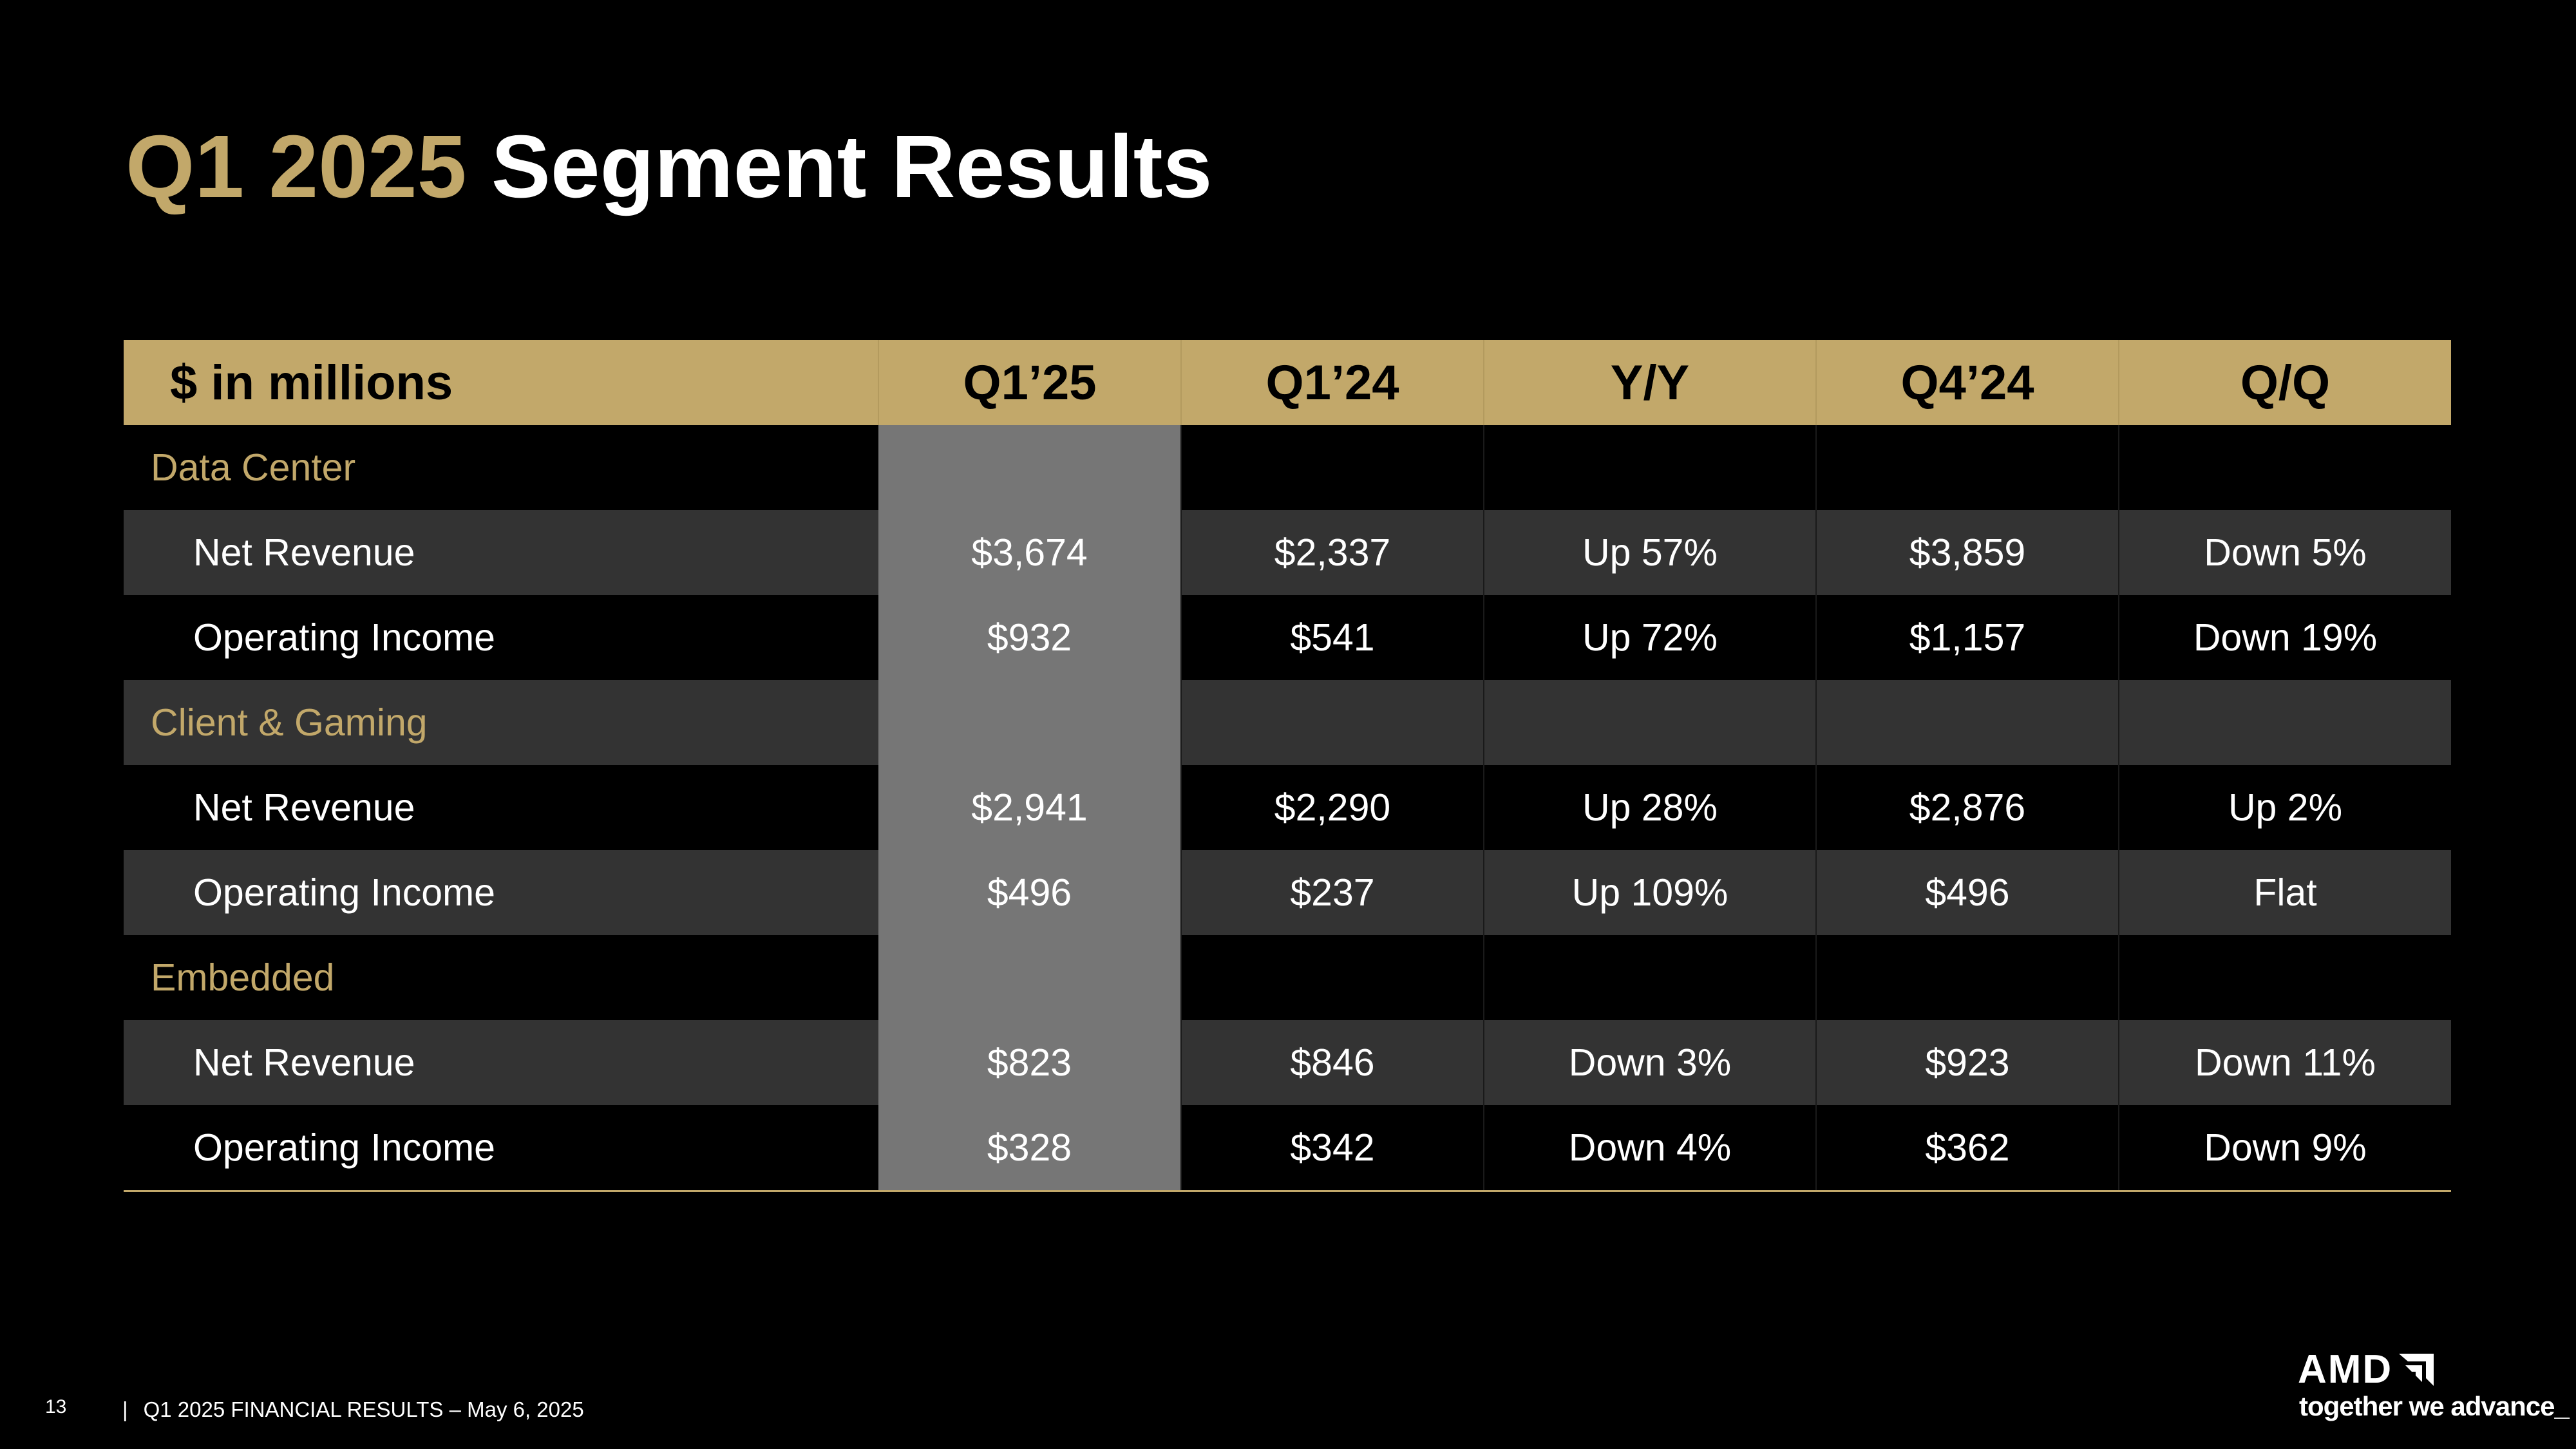  I want to click on table-row: Embedded, so click(1287, 977).